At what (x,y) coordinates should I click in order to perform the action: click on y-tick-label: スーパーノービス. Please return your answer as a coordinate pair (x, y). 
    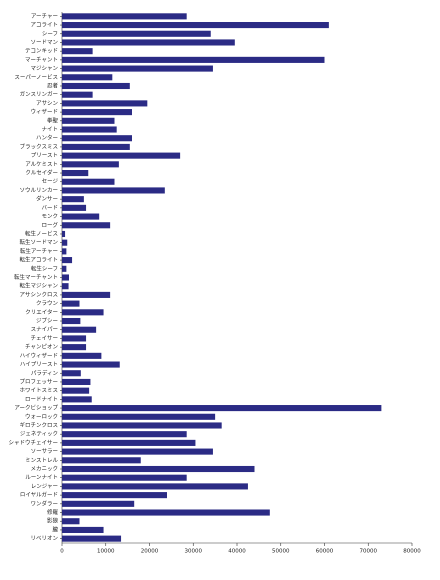
    Looking at the image, I should click on (36, 77).